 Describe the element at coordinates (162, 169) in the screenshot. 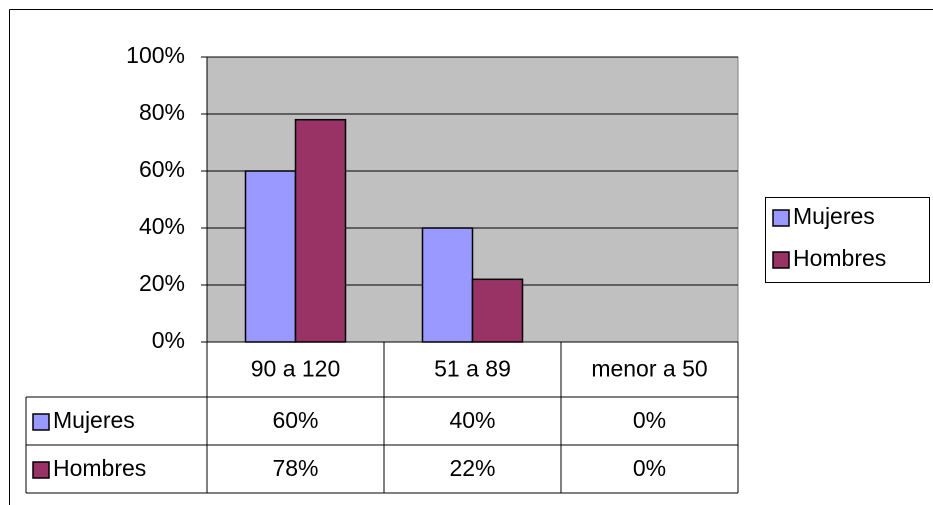

I see `y-tick-label: 60%` at that location.